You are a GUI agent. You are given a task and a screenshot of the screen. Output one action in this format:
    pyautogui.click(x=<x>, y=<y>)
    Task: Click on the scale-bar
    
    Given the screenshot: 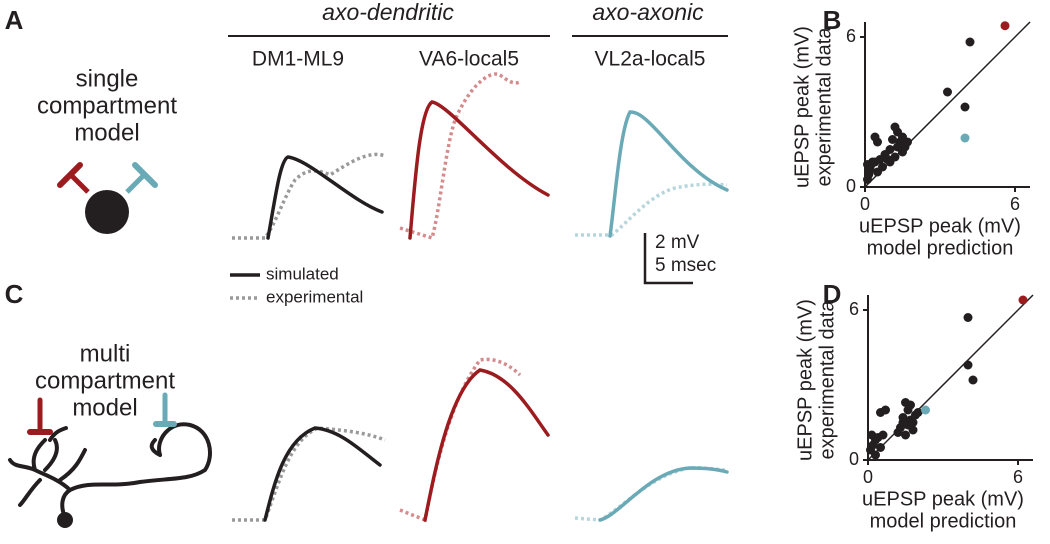 What is the action you would take?
    pyautogui.click(x=668, y=259)
    